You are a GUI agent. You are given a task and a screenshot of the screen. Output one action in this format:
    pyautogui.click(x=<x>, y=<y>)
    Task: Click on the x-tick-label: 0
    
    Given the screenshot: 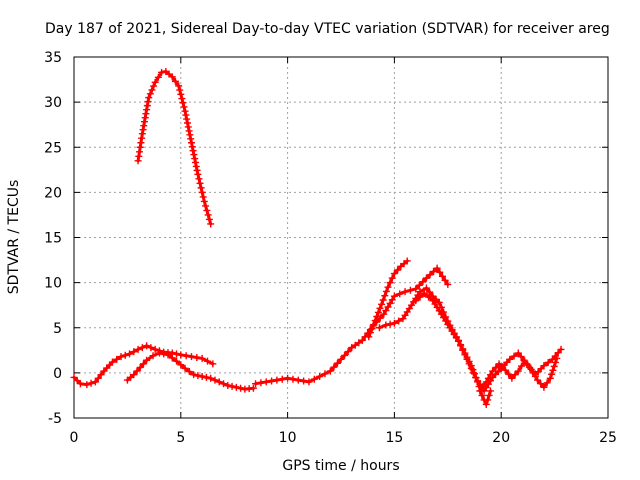 What is the action you would take?
    pyautogui.click(x=74, y=438)
    